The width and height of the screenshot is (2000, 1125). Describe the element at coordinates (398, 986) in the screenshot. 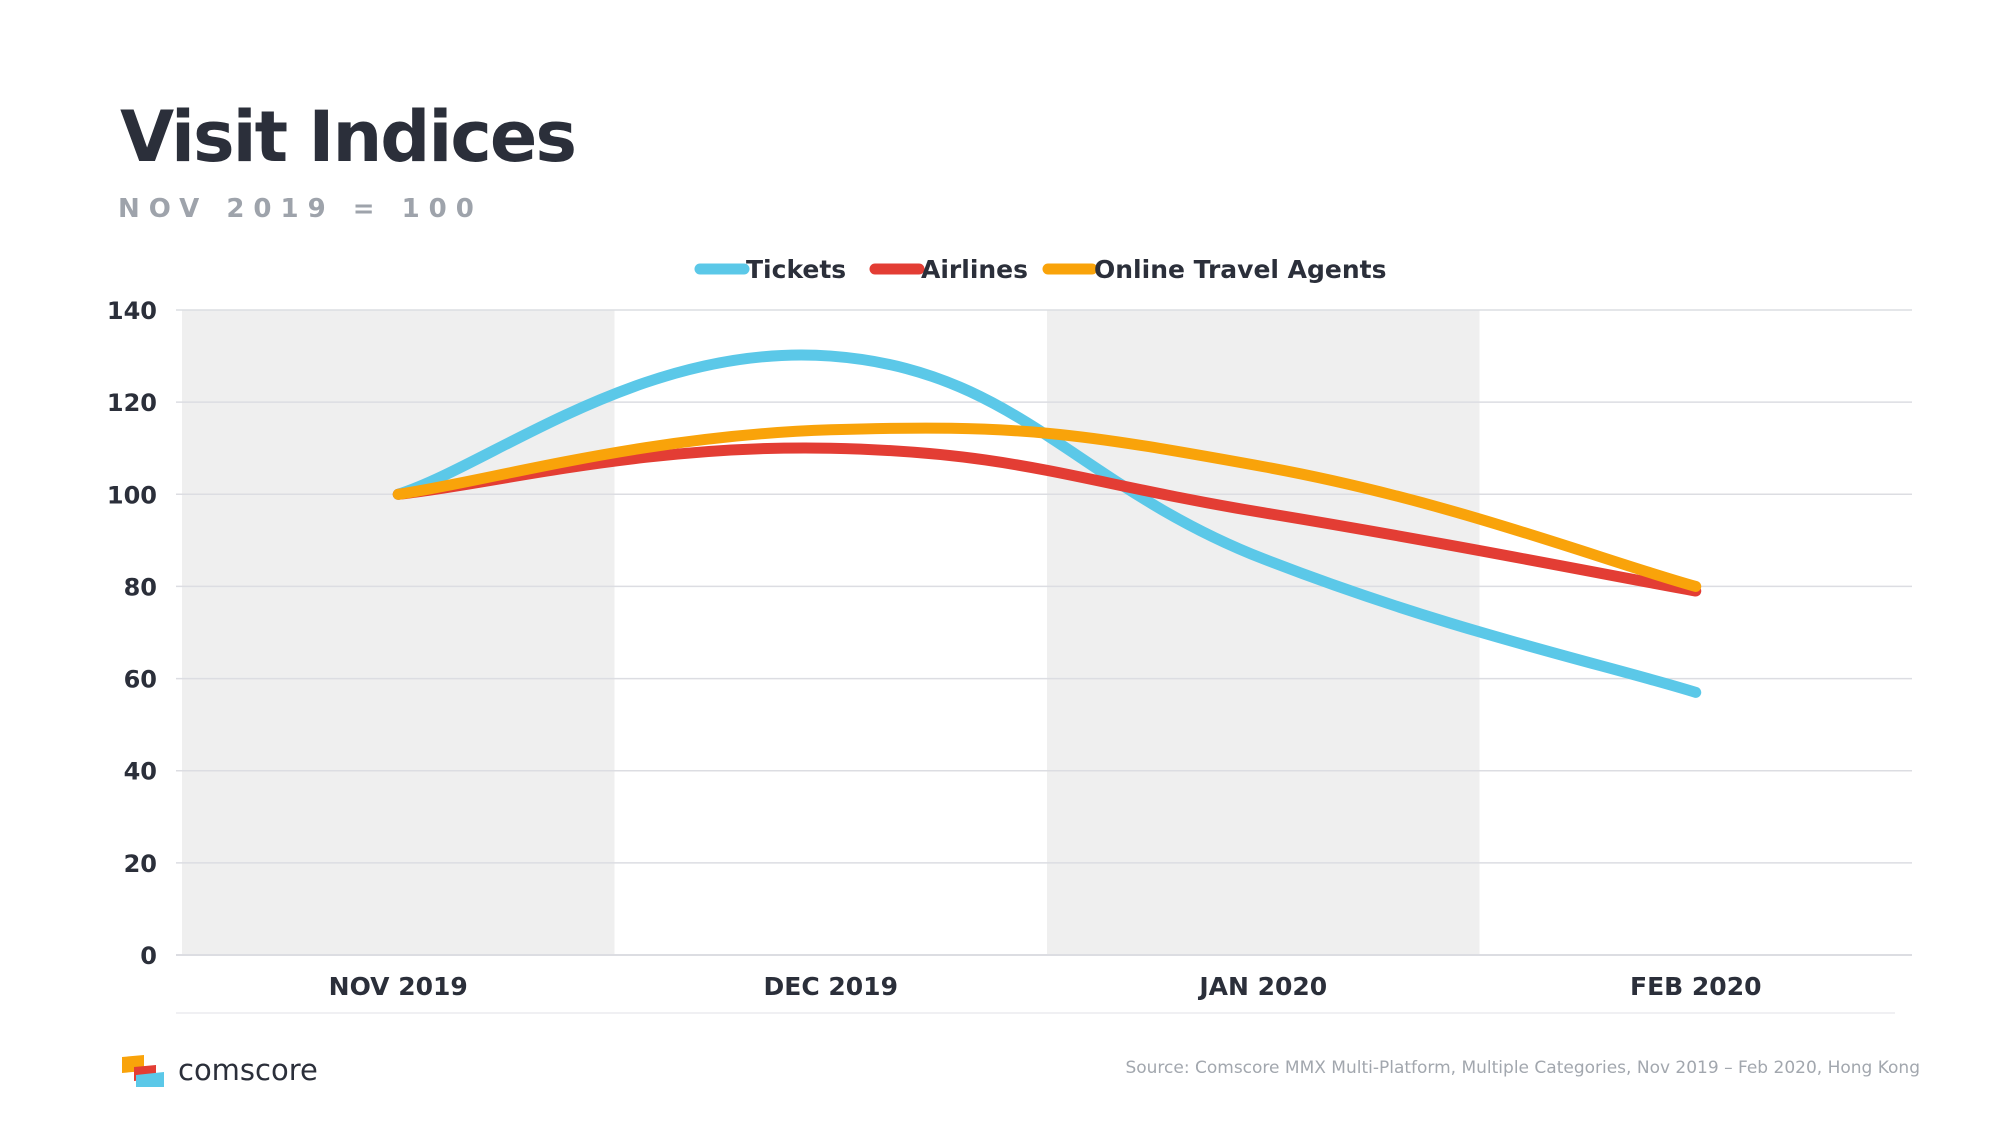

I see `x-tick-label: NOV 2019` at that location.